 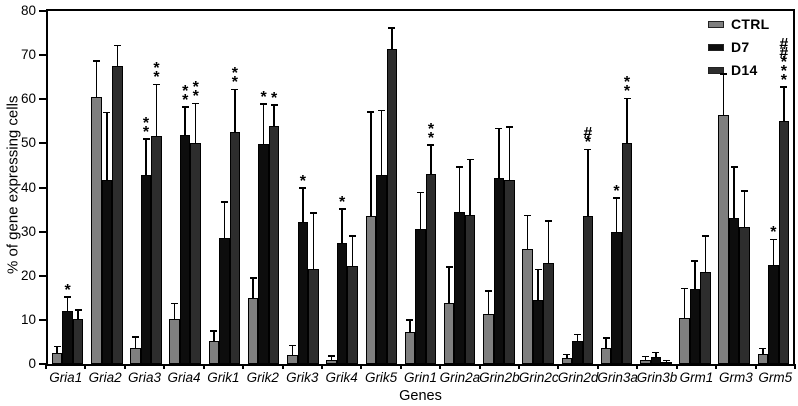 I want to click on bar-ctrl-gria3, so click(x=135, y=187).